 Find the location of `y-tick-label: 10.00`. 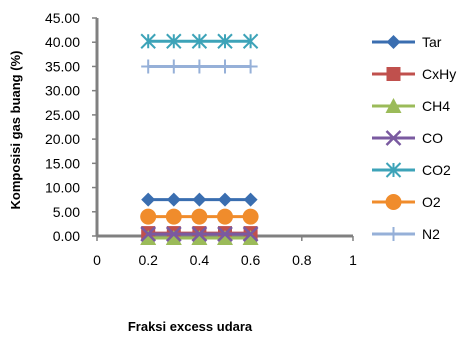

y-tick-label: 10.00 is located at coordinates (62, 188).